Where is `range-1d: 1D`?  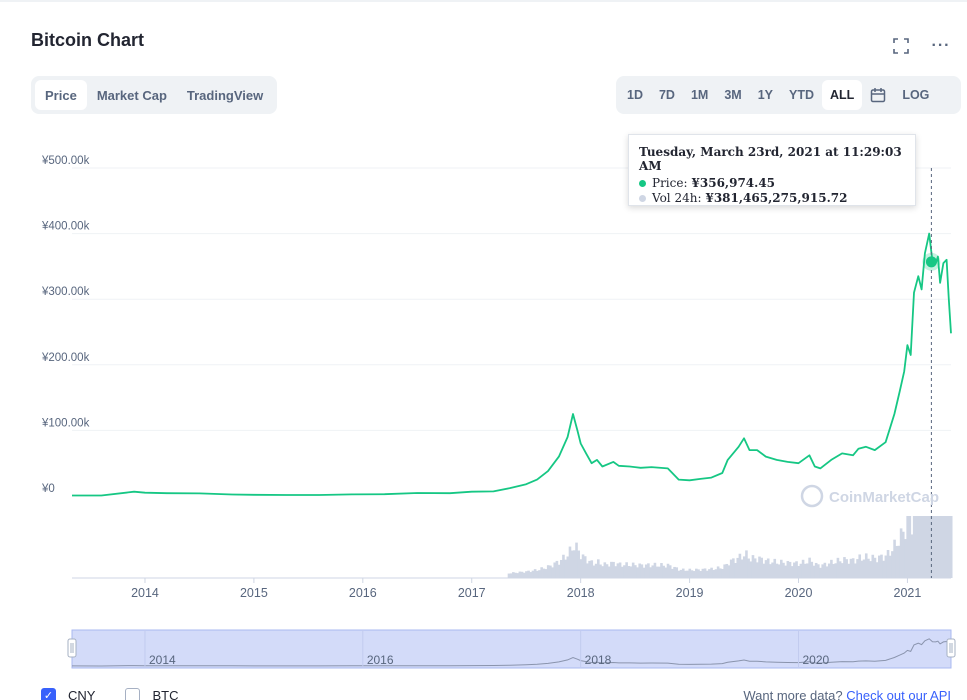 range-1d: 1D is located at coordinates (635, 95).